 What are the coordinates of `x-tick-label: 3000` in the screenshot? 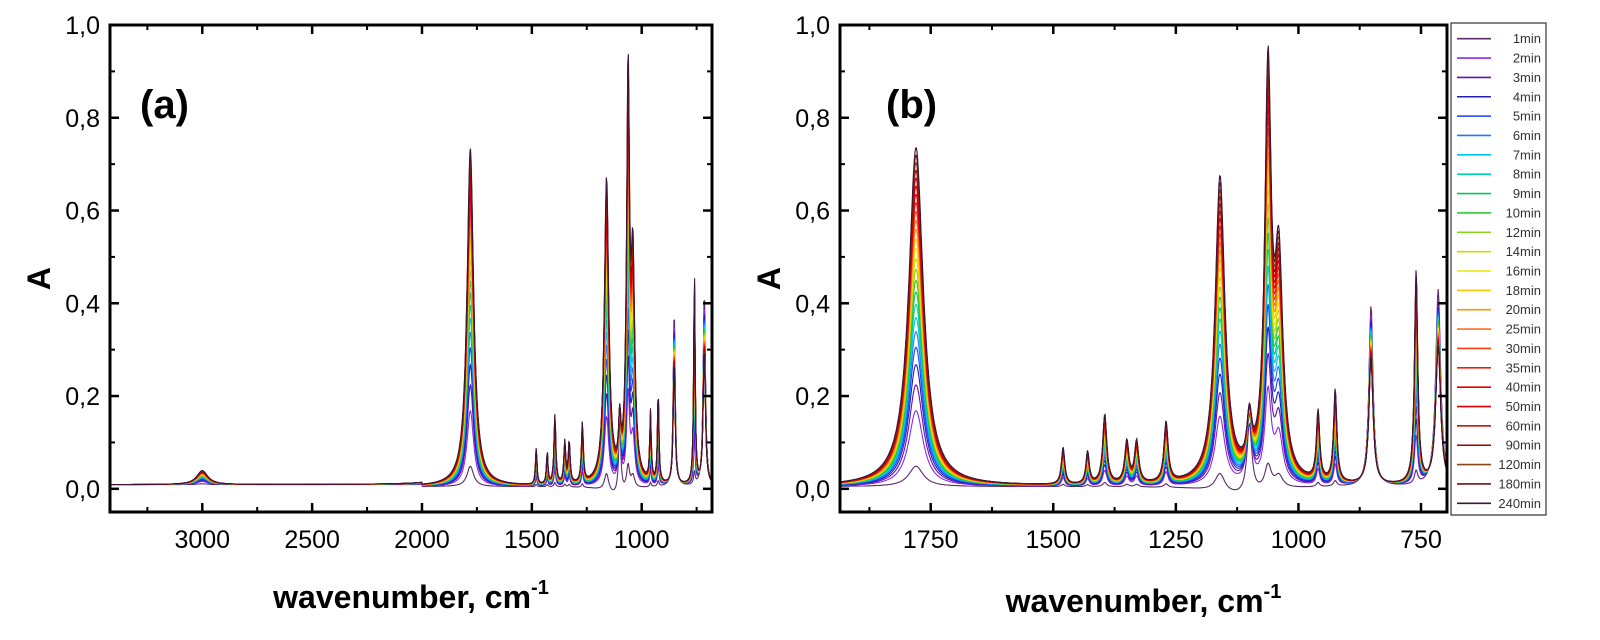 It's located at (202, 540).